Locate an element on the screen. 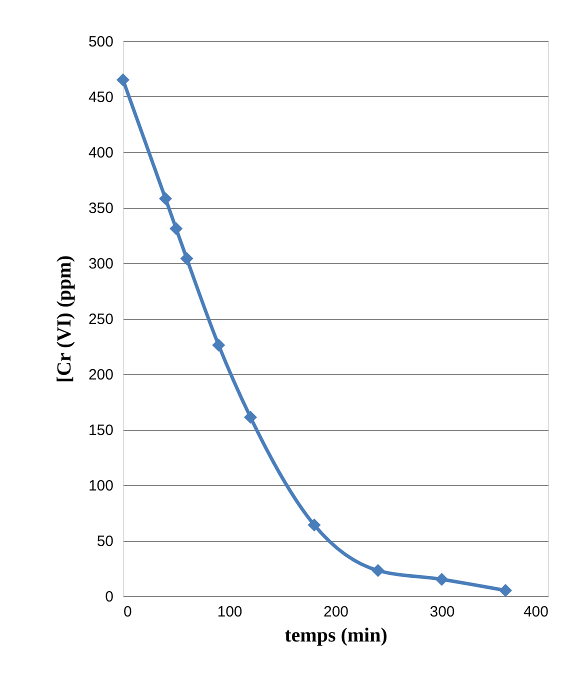 The height and width of the screenshot is (686, 577). y-tick-label: 150 is located at coordinates (101, 430).